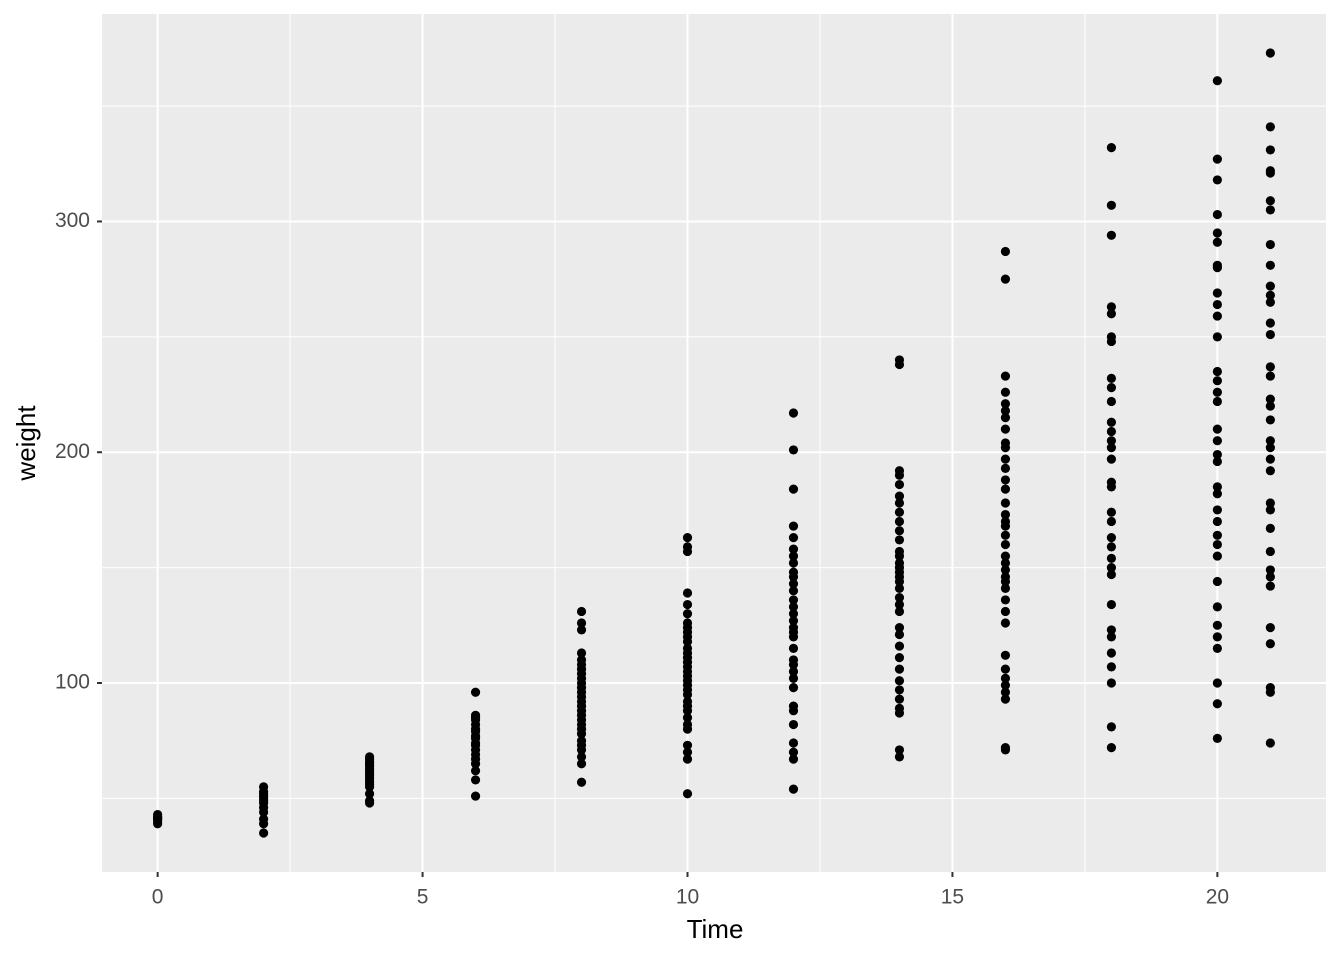 The width and height of the screenshot is (1344, 965). Describe the element at coordinates (715, 929) in the screenshot. I see `x-axis-title: Time` at that location.